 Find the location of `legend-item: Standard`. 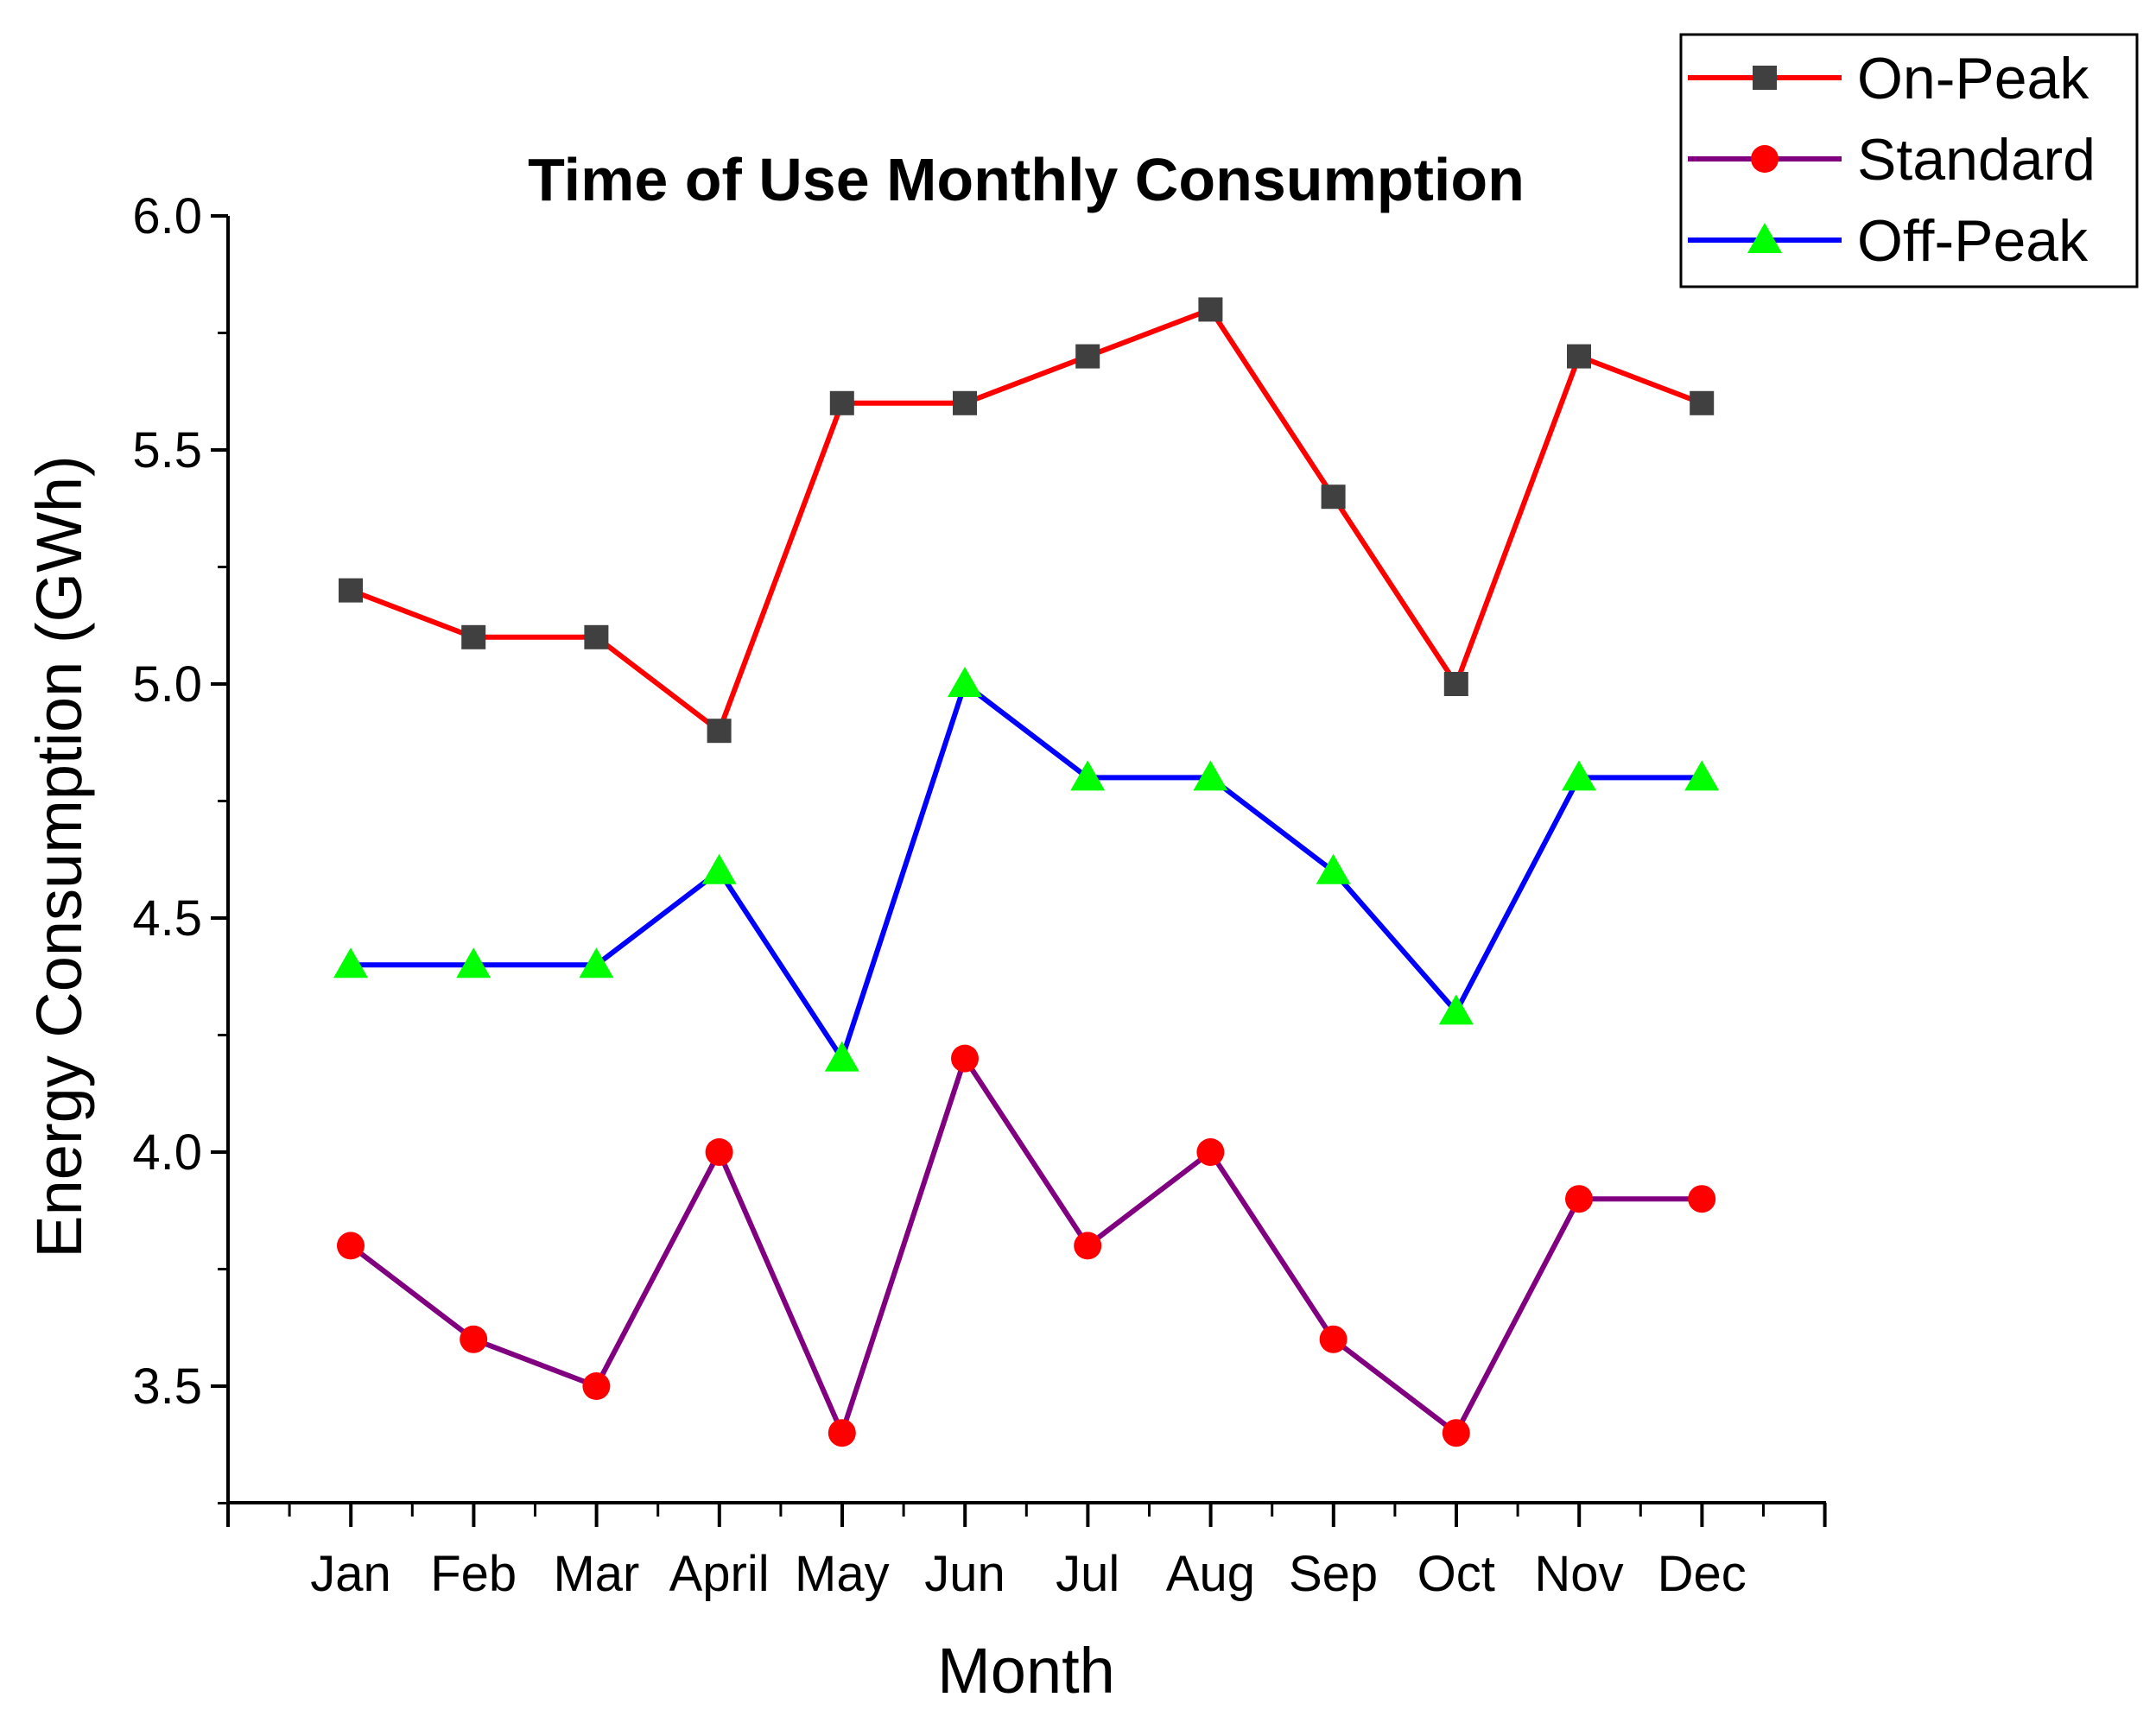

legend-item: Standard is located at coordinates (1892, 160).